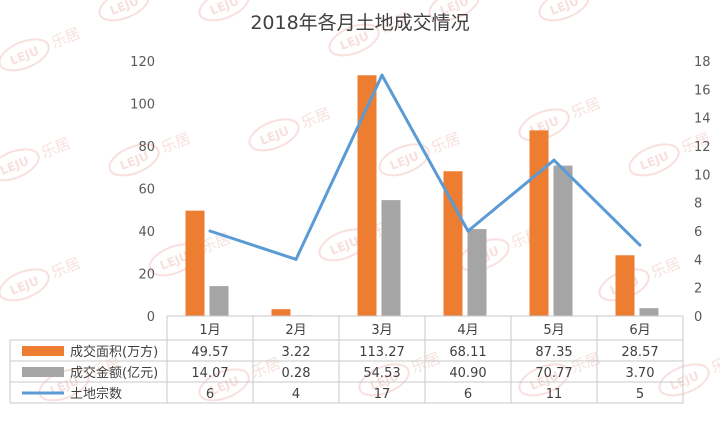  I want to click on y-right-tick-label: 12, so click(702, 147).